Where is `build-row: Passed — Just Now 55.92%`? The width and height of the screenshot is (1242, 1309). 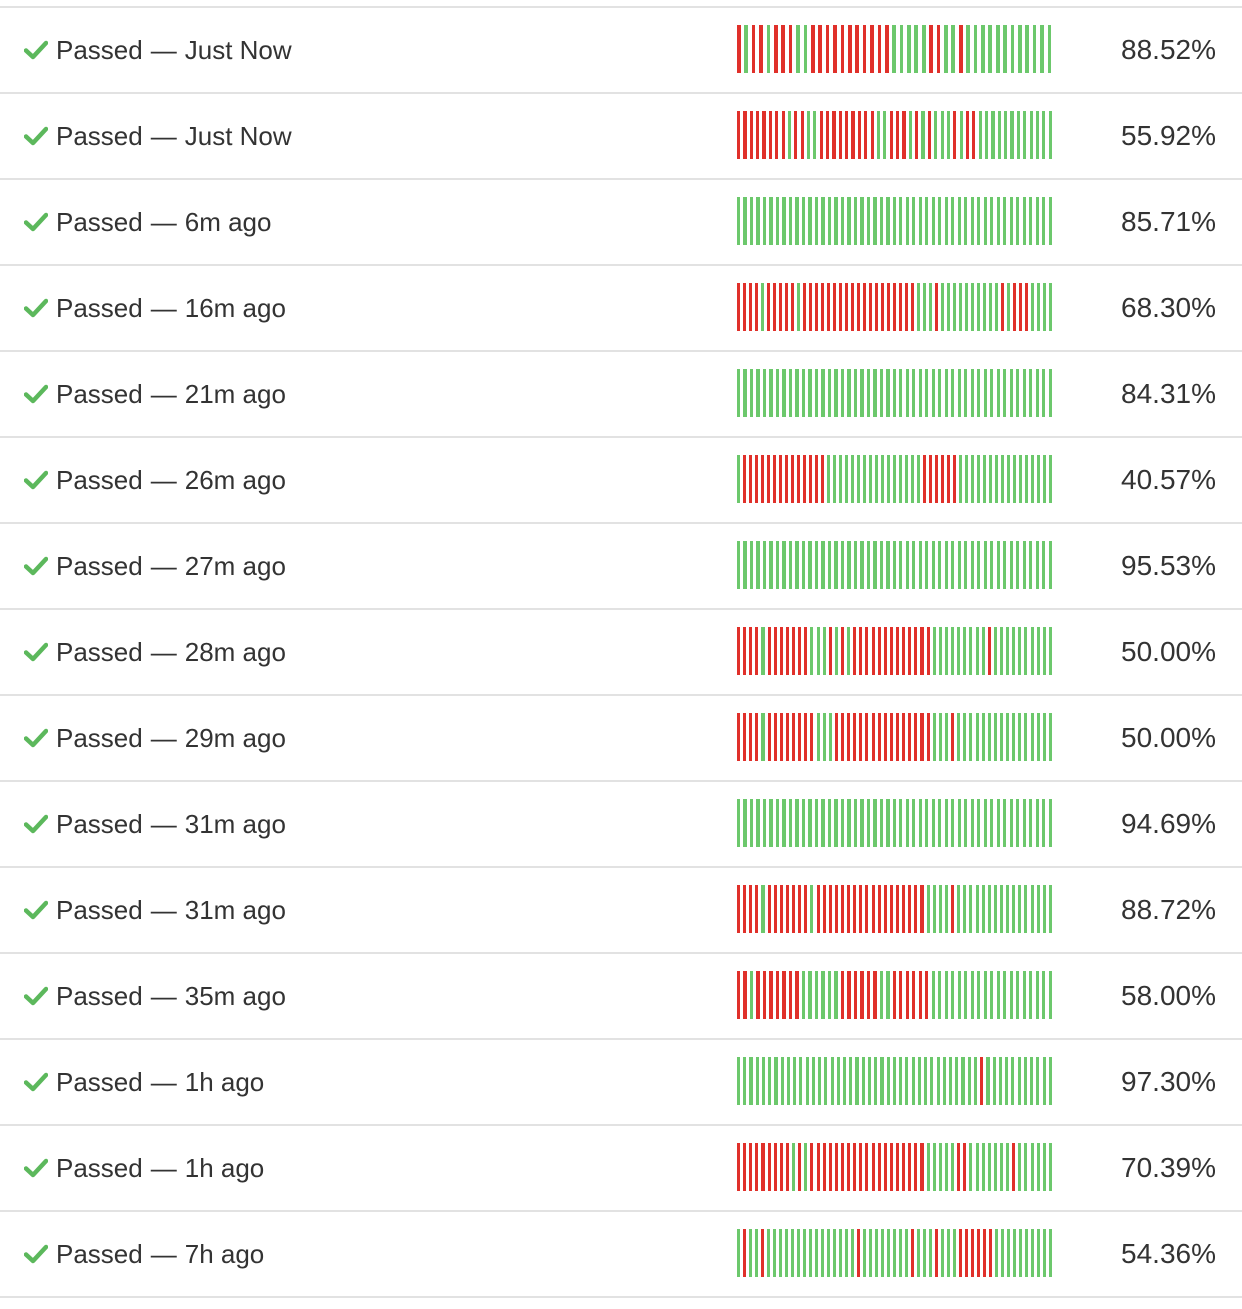 build-row: Passed — Just Now 55.92% is located at coordinates (621, 137).